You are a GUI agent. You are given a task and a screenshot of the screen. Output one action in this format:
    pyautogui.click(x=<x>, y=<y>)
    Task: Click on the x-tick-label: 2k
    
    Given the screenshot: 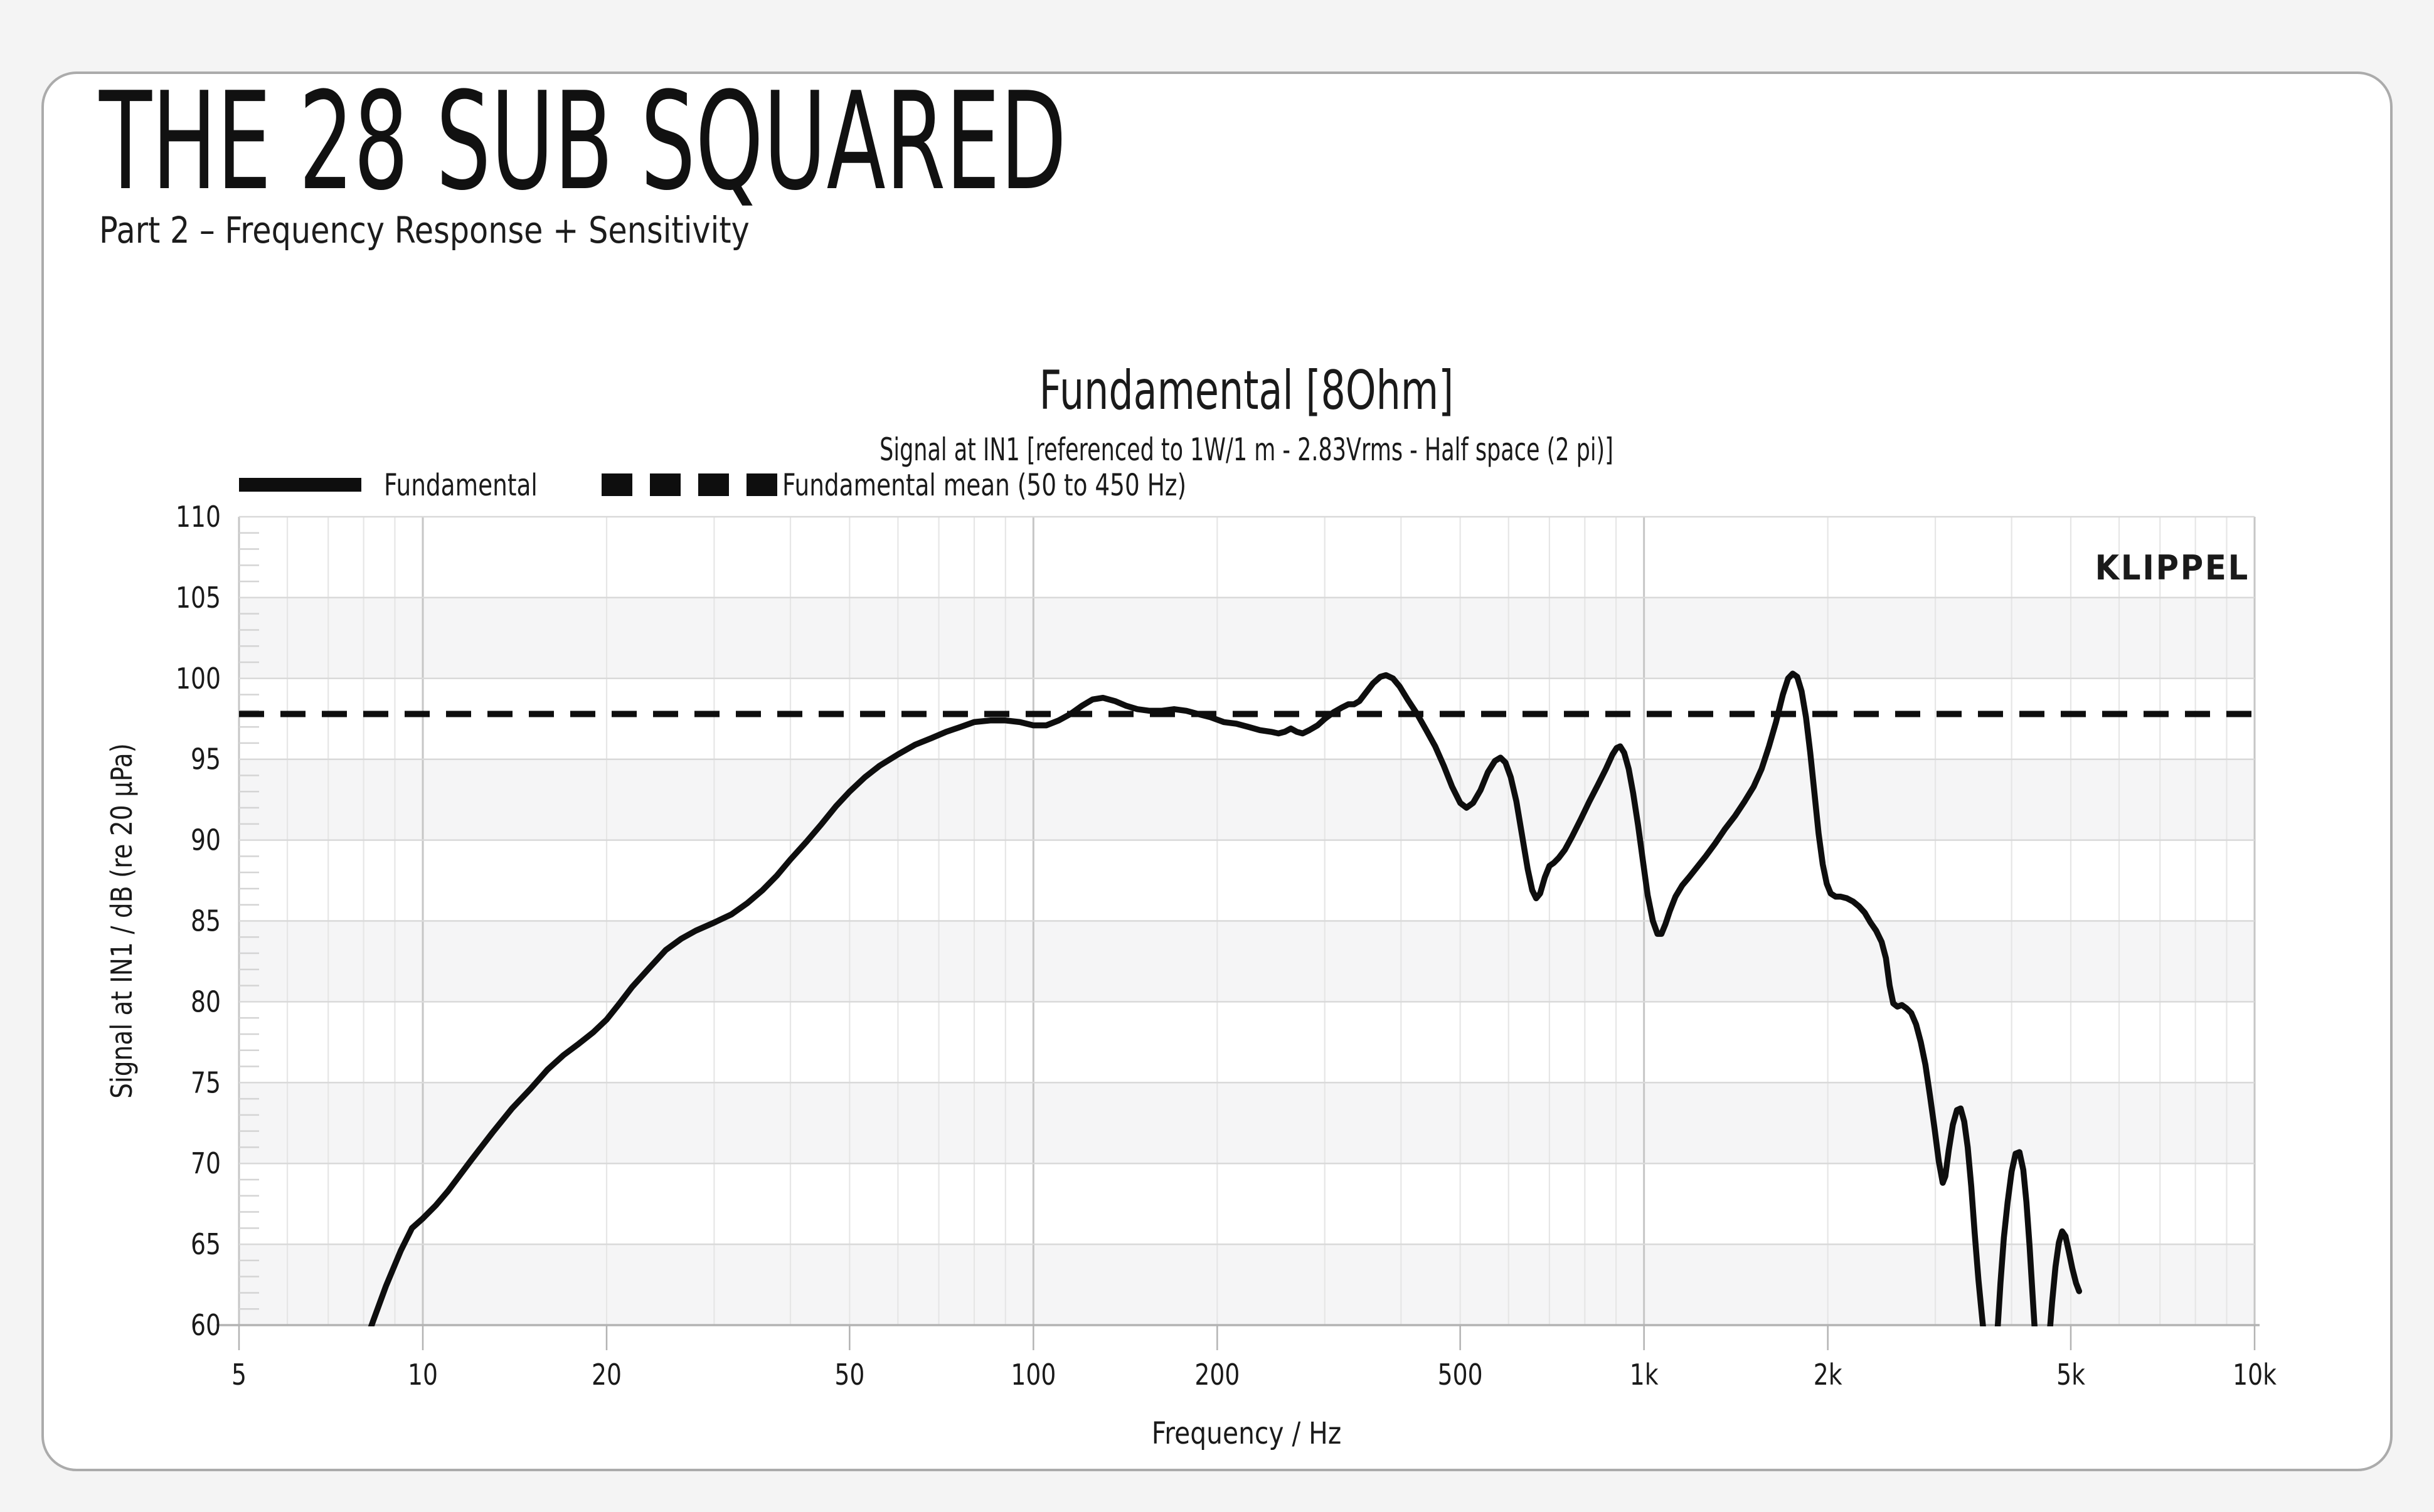 What is the action you would take?
    pyautogui.click(x=1828, y=1375)
    